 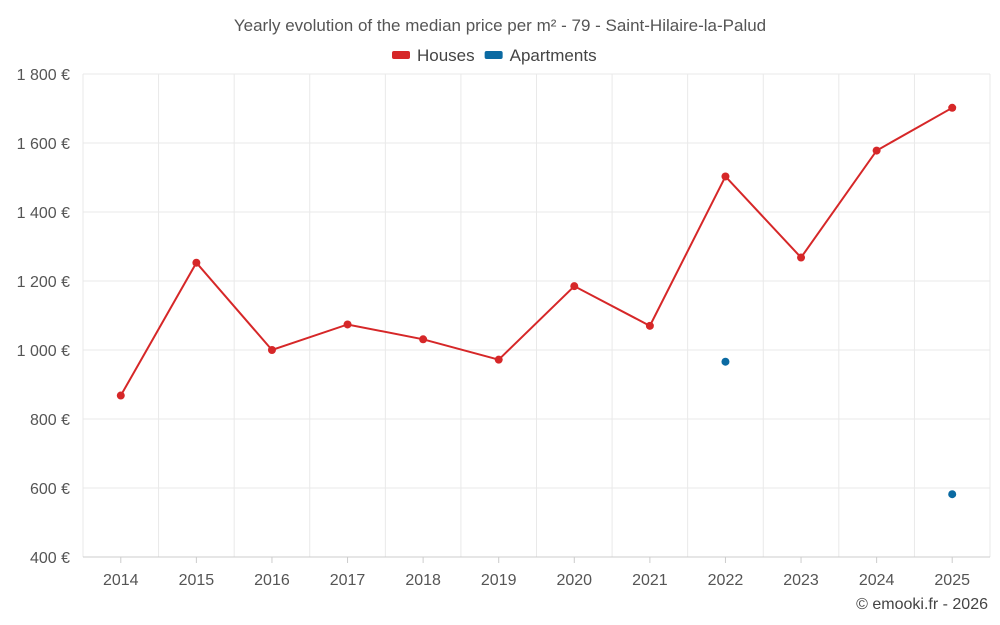 I want to click on legend-label: Apartments, so click(x=553, y=55).